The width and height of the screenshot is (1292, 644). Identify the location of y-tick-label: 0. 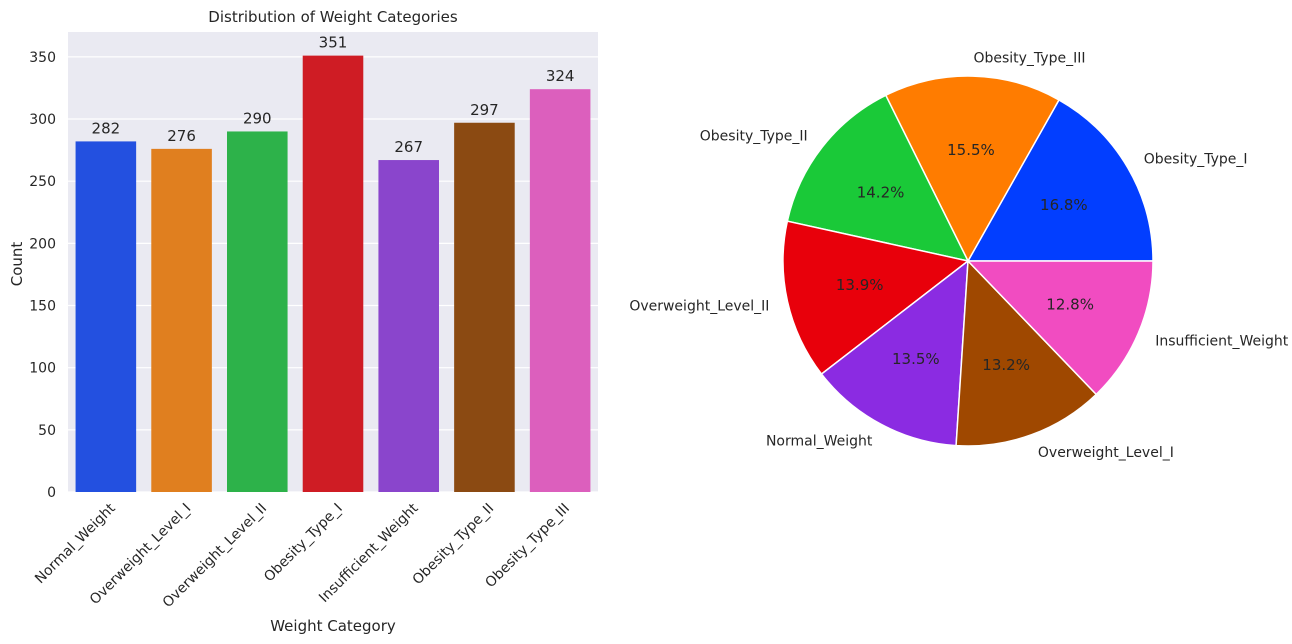
(51, 493).